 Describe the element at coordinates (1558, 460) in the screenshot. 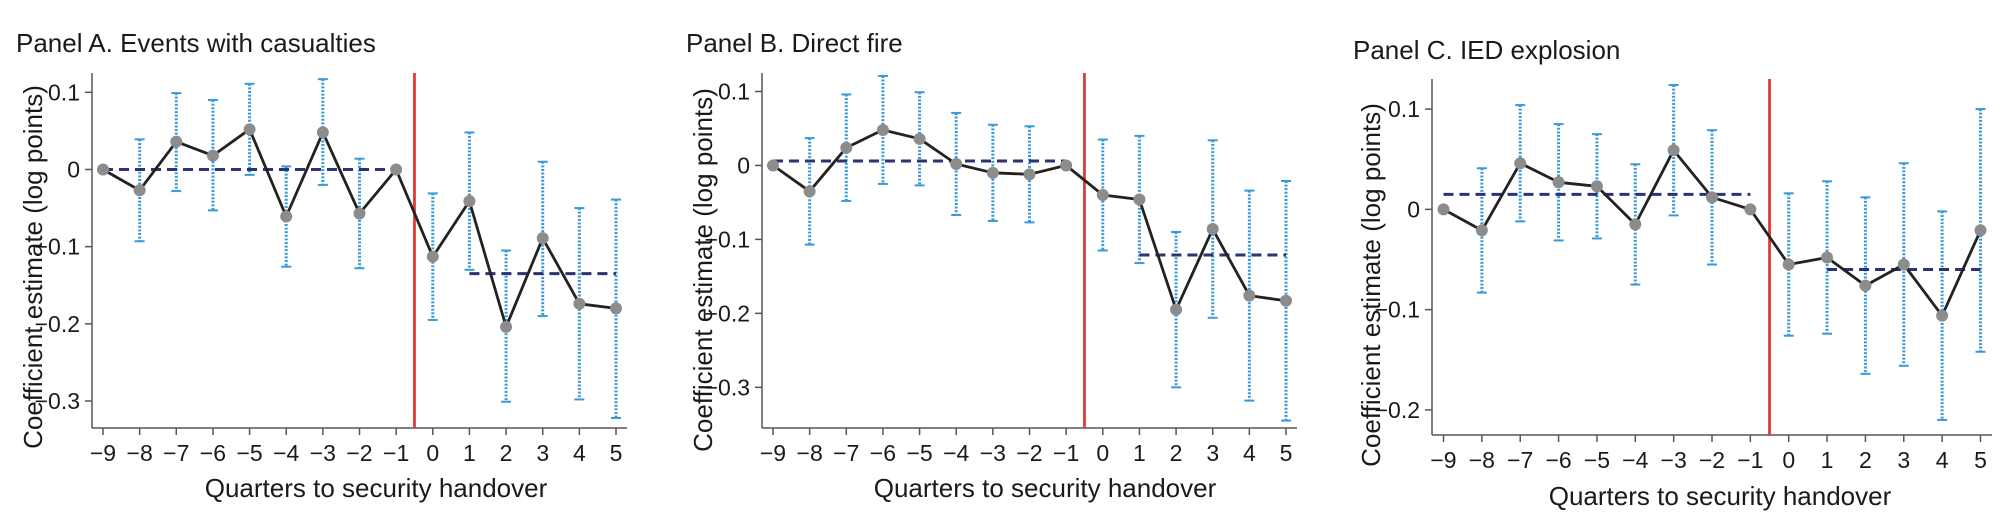

I see `panel-c-x-tick-label: −6` at that location.